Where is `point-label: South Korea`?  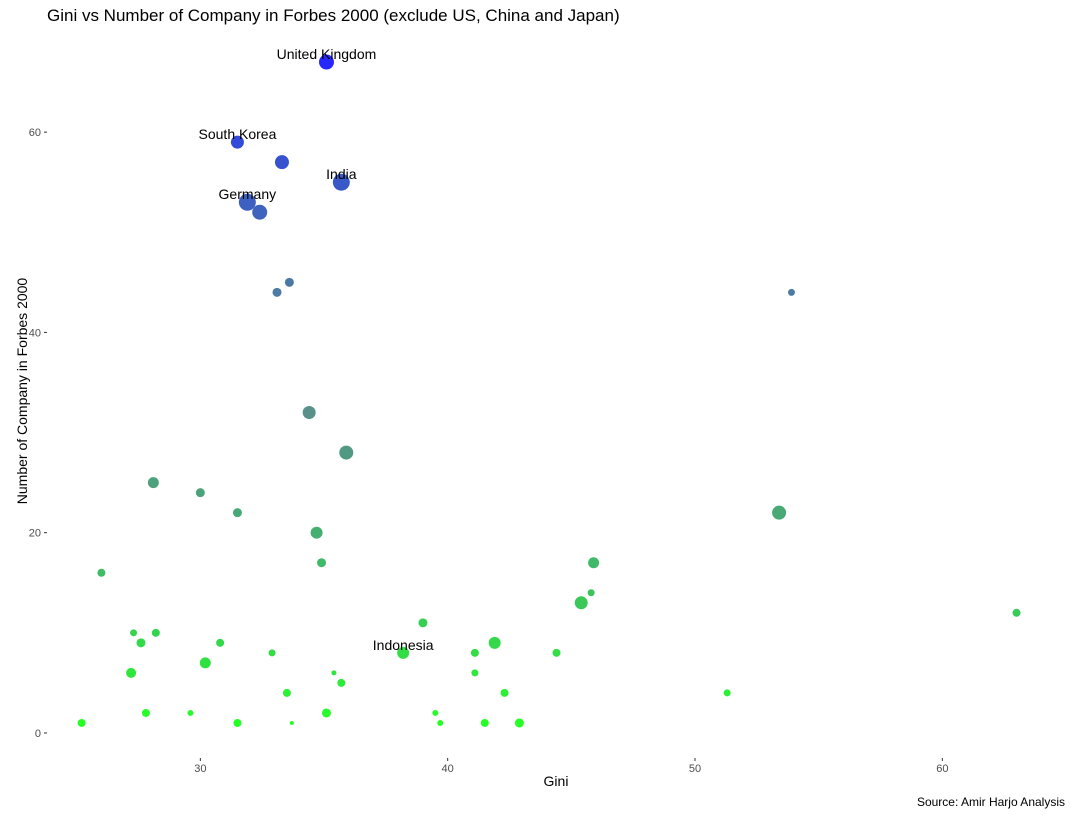
point-label: South Korea is located at coordinates (238, 134).